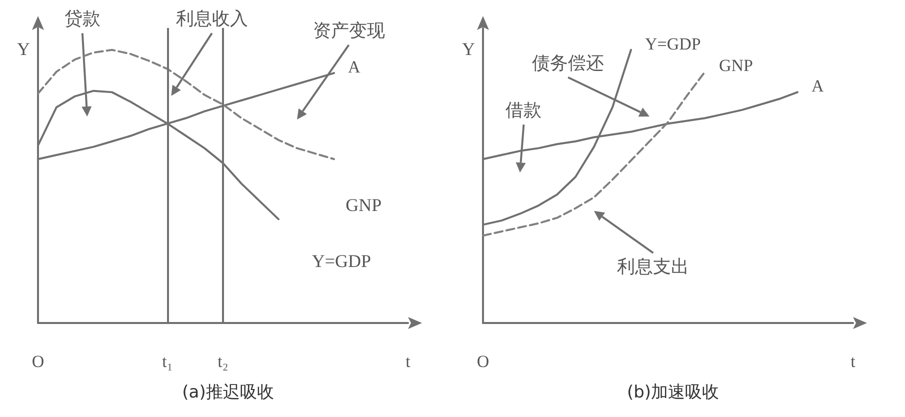 Image resolution: width=905 pixels, height=417 pixels. Describe the element at coordinates (348, 31) in the screenshot. I see `text: 资产变现` at that location.